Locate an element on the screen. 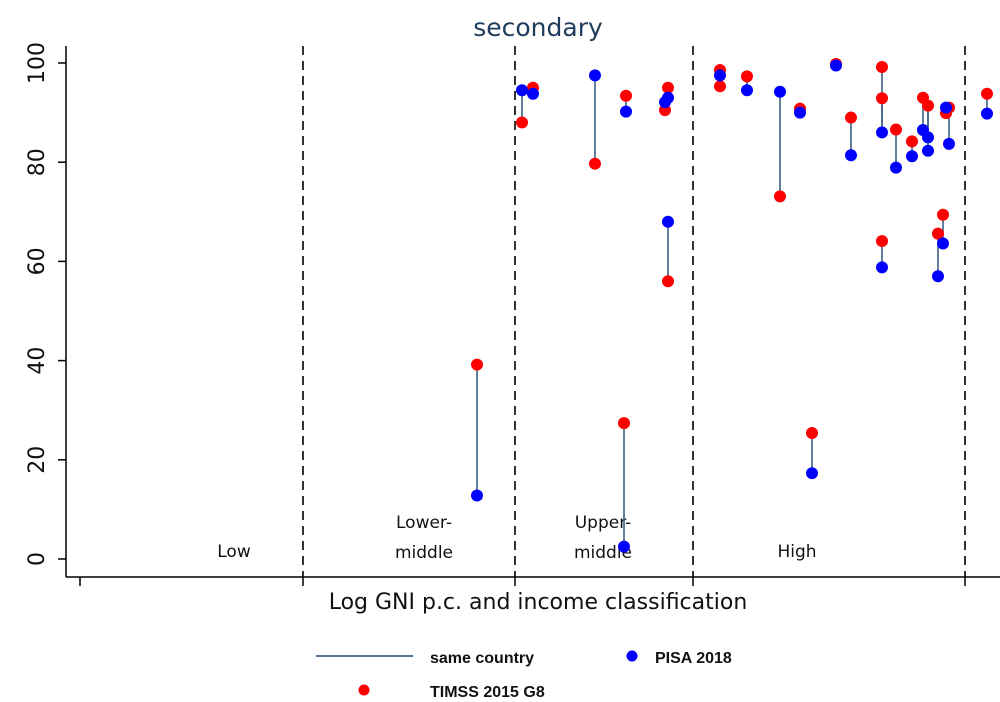  legend-same-country-label: same country is located at coordinates (482, 658).